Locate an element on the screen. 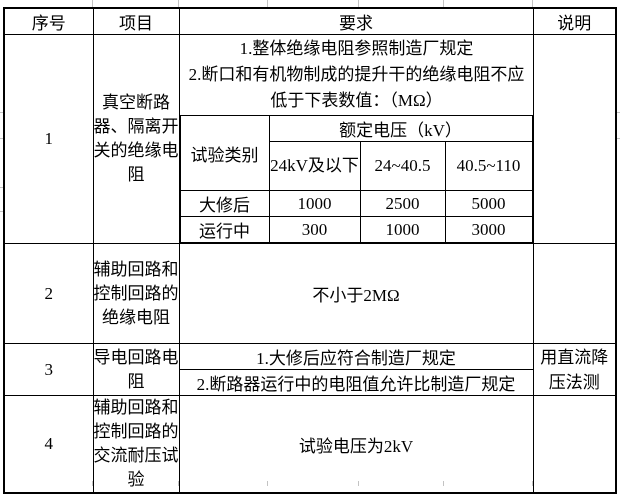 The height and width of the screenshot is (494, 620). table-header-row: 序号 项目 要求 说明 is located at coordinates (310, 21).